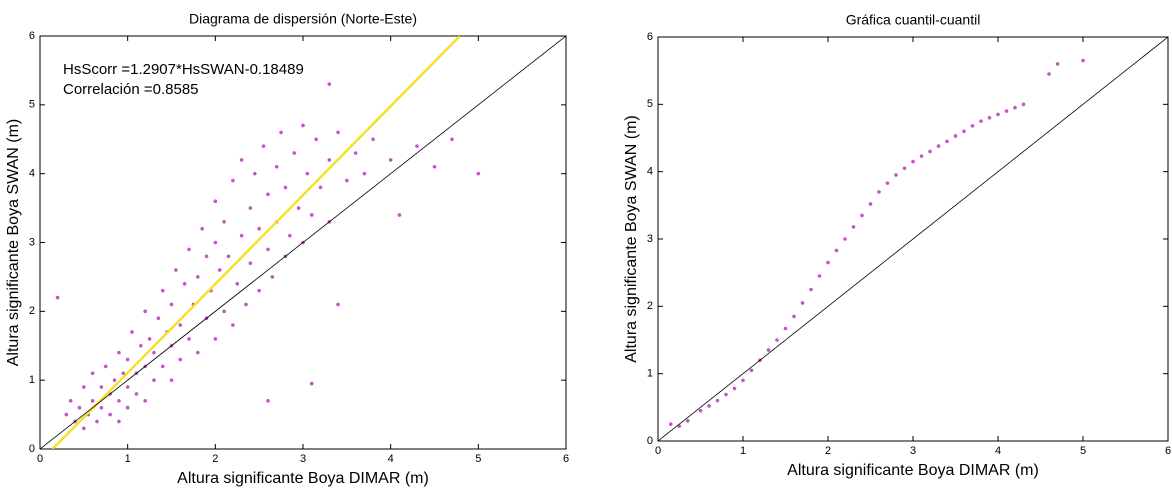 This screenshot has height=496, width=1172. I want to click on x-tick-label: 2, so click(828, 451).